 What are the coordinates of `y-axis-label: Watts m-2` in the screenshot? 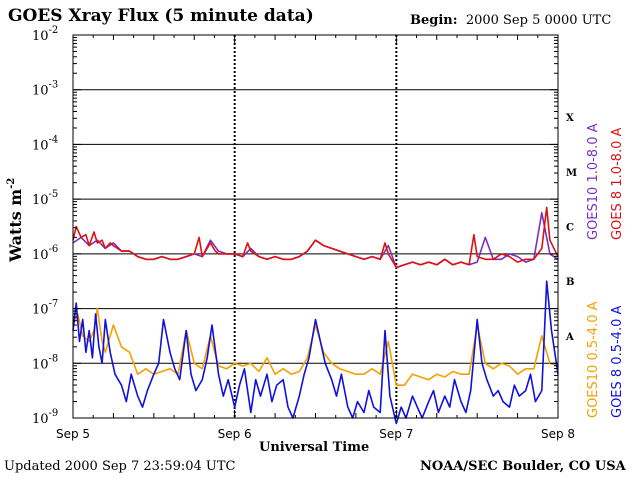 It's located at (15, 220).